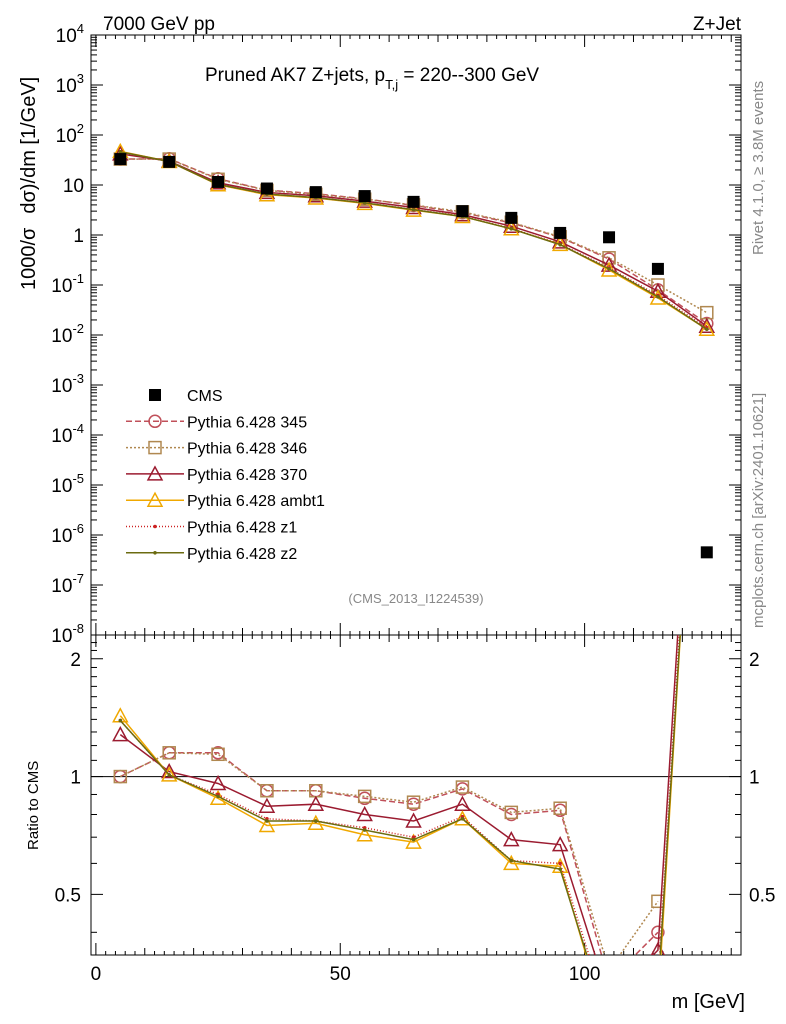 The height and width of the screenshot is (1024, 786). I want to click on ratio-y-tick-label: 2, so click(75, 660).